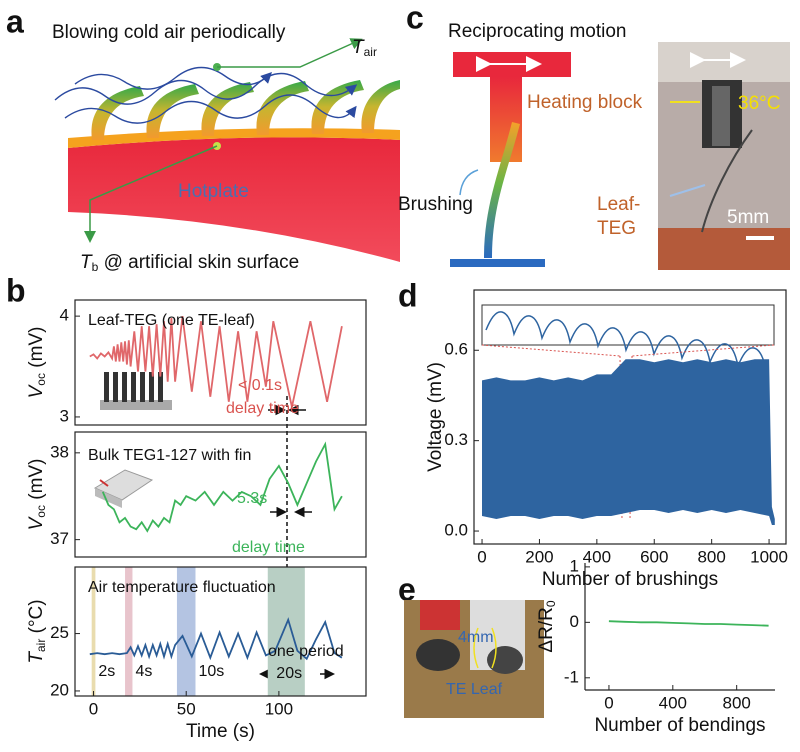 This screenshot has height=752, width=800. I want to click on base, so click(497, 263).